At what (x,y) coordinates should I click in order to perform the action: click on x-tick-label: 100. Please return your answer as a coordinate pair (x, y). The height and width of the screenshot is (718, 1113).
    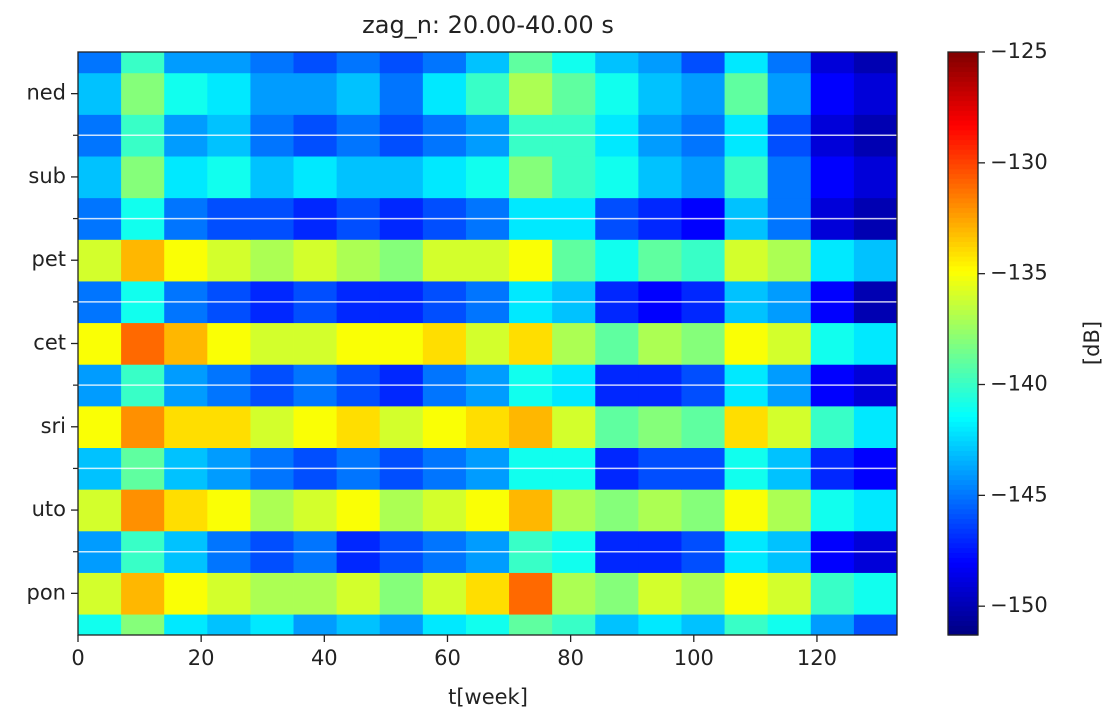
    Looking at the image, I should click on (694, 658).